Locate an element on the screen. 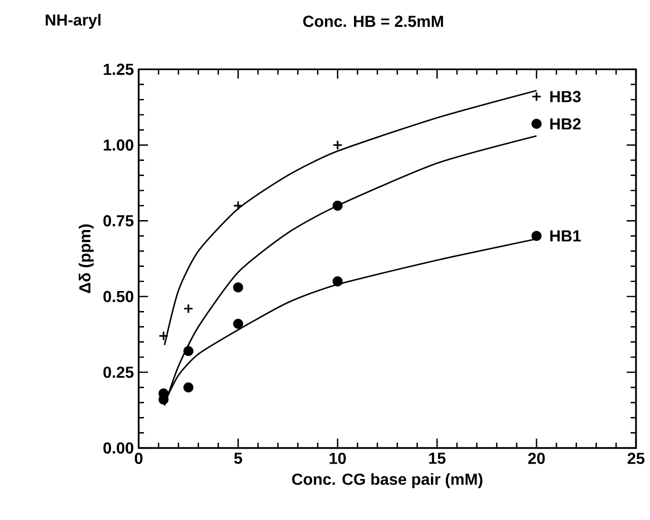 This screenshot has height=520, width=650. x-axis-title: Conc. CG base pair (mM) is located at coordinates (387, 480).